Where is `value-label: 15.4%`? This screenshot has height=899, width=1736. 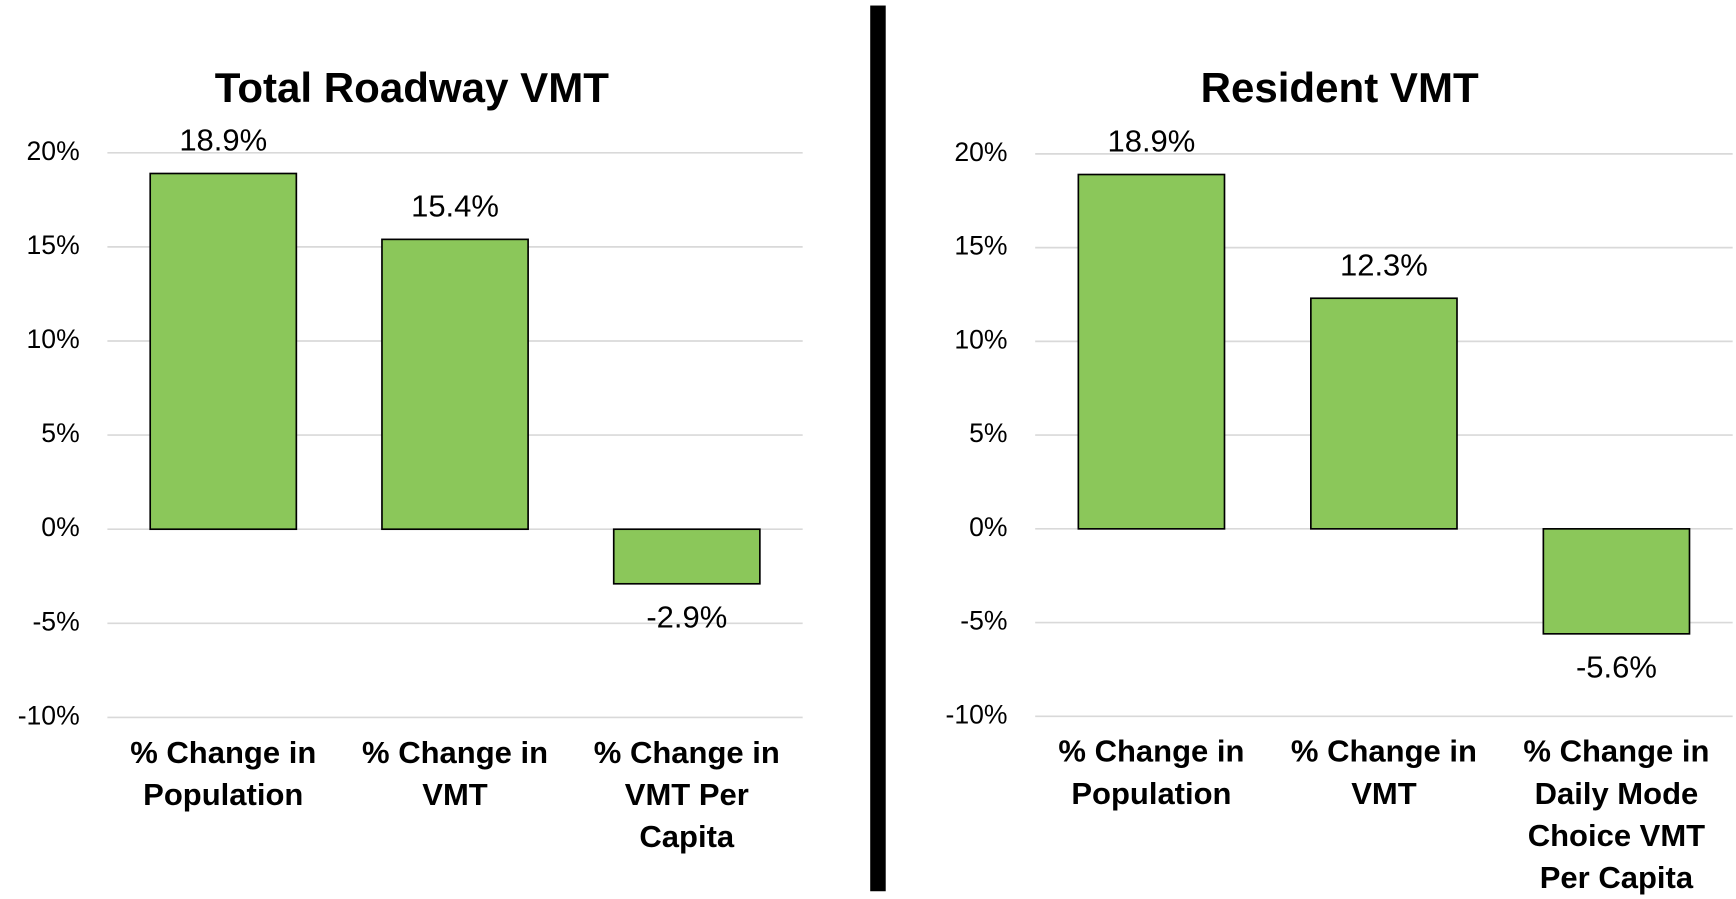
value-label: 15.4% is located at coordinates (455, 206).